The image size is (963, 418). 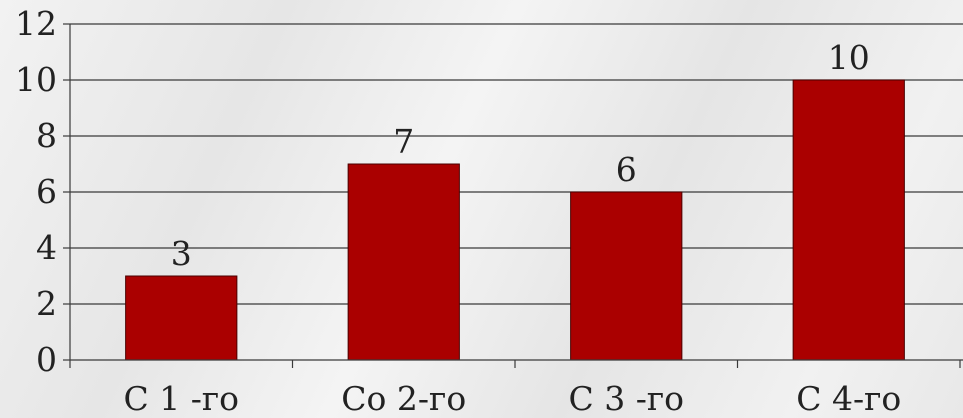 I want to click on y-tick-labels: 0 2 4 6 8 10 12, so click(x=36, y=191).